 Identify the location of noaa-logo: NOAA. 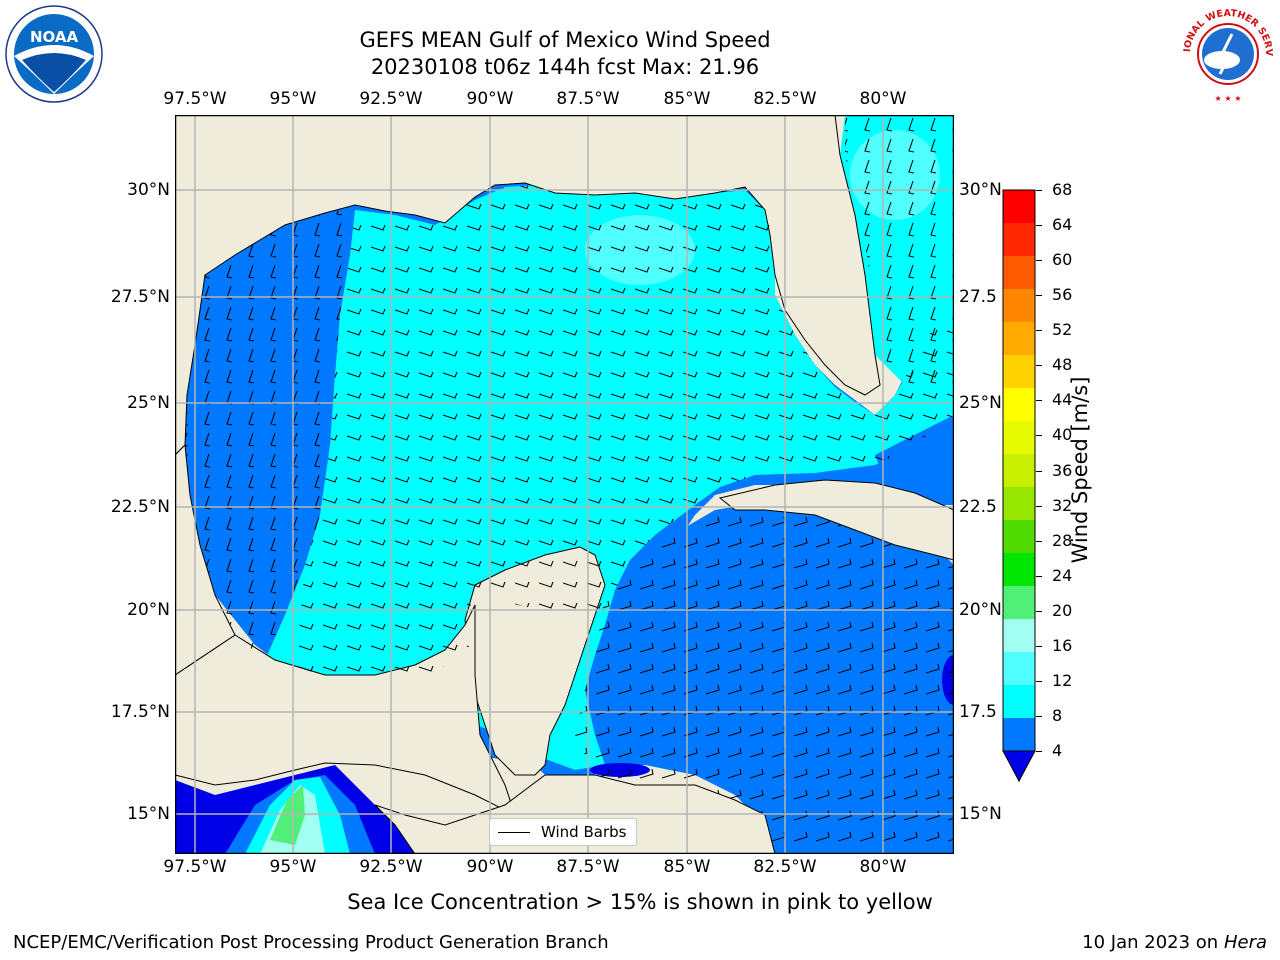
(54, 54).